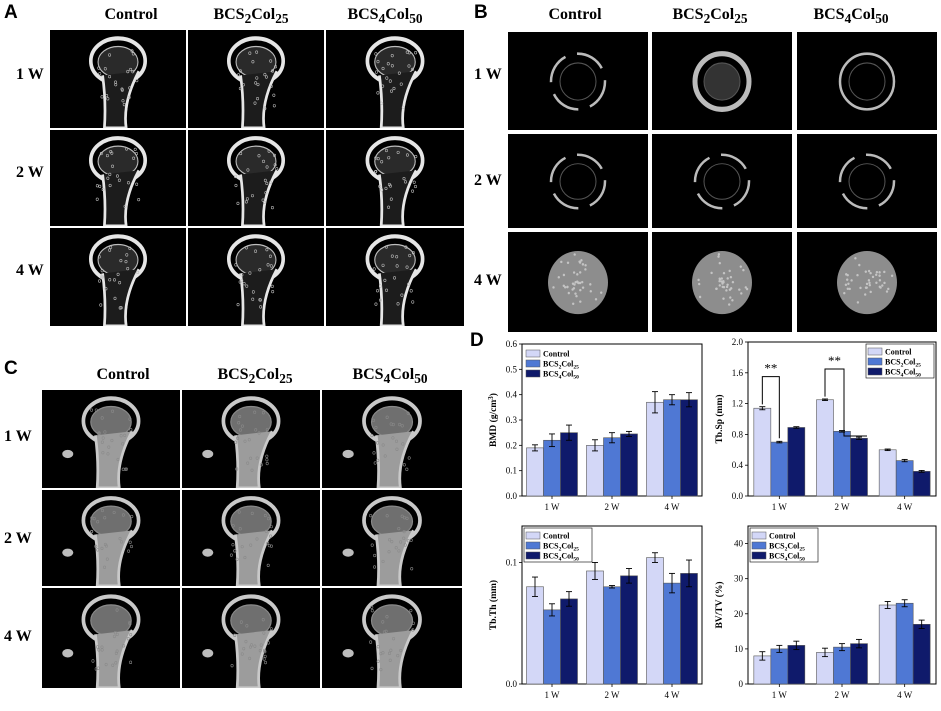  Describe the element at coordinates (111, 439) in the screenshot. I see `3d-render-image-1` at that location.